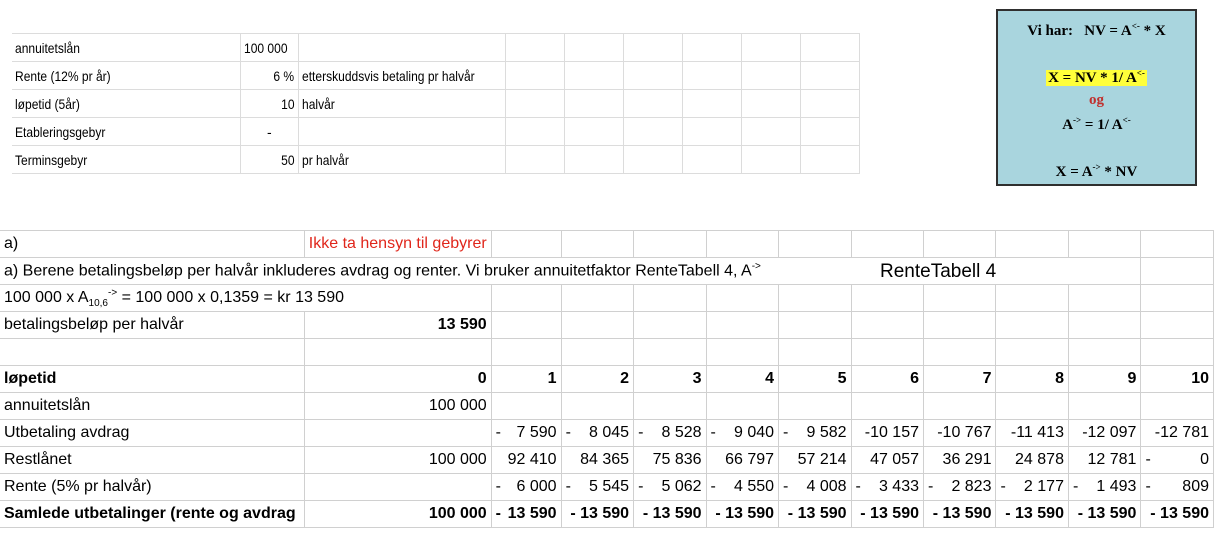 The height and width of the screenshot is (546, 1214). I want to click on period-header-cell: 5, so click(815, 379).